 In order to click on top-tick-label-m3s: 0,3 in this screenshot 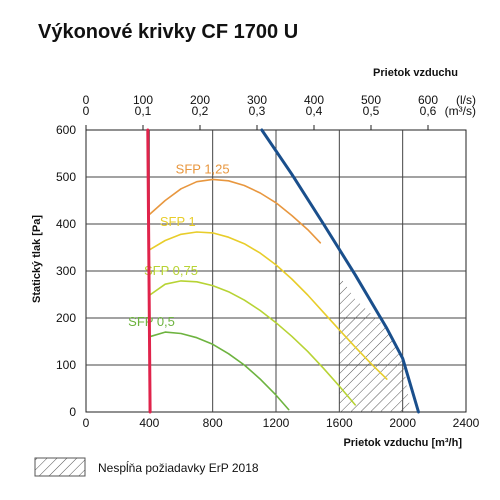, I will do `click(257, 111)`.